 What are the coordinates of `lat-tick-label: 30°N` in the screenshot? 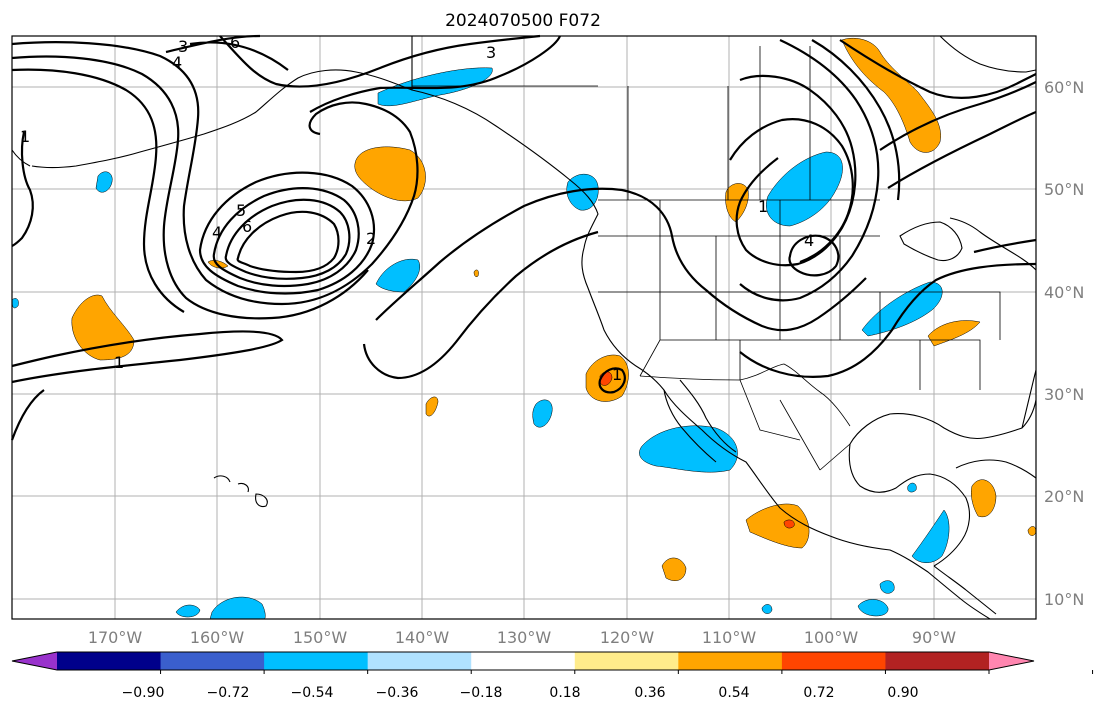 It's located at (1064, 394).